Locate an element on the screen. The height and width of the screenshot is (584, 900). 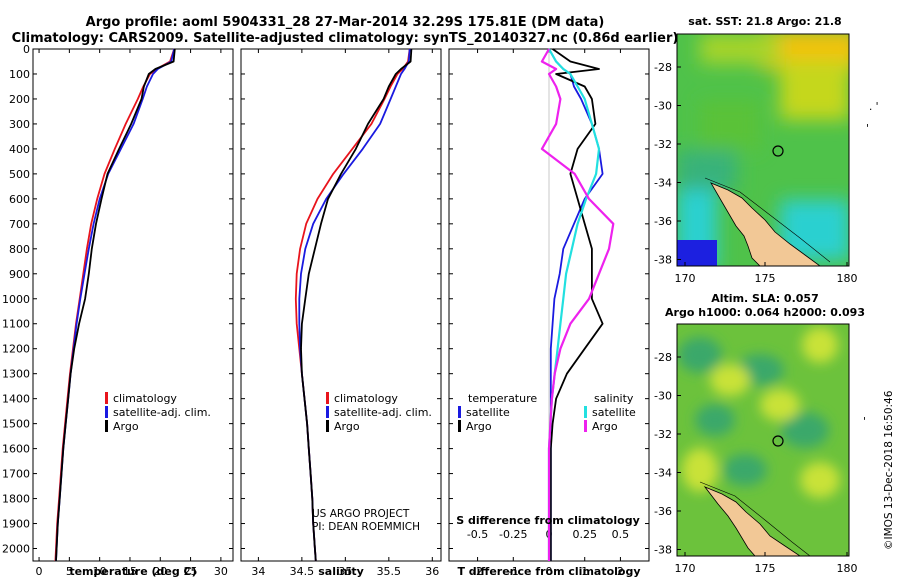
depth-tick-label: 0 is located at coordinates (26, 49).